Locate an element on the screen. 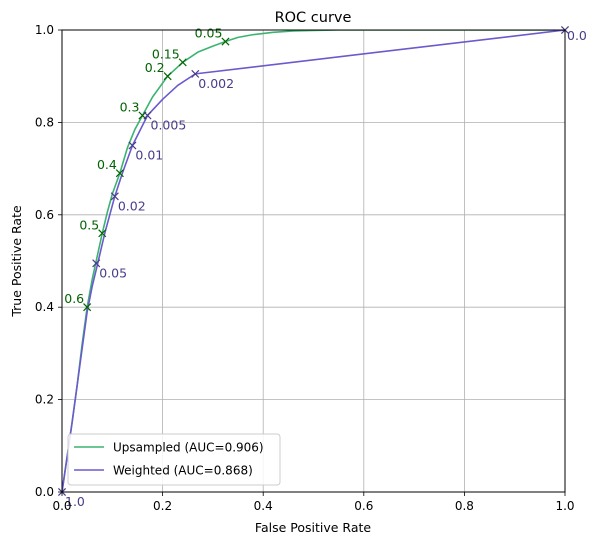  x-tick-label: 1.0 is located at coordinates (564, 506).